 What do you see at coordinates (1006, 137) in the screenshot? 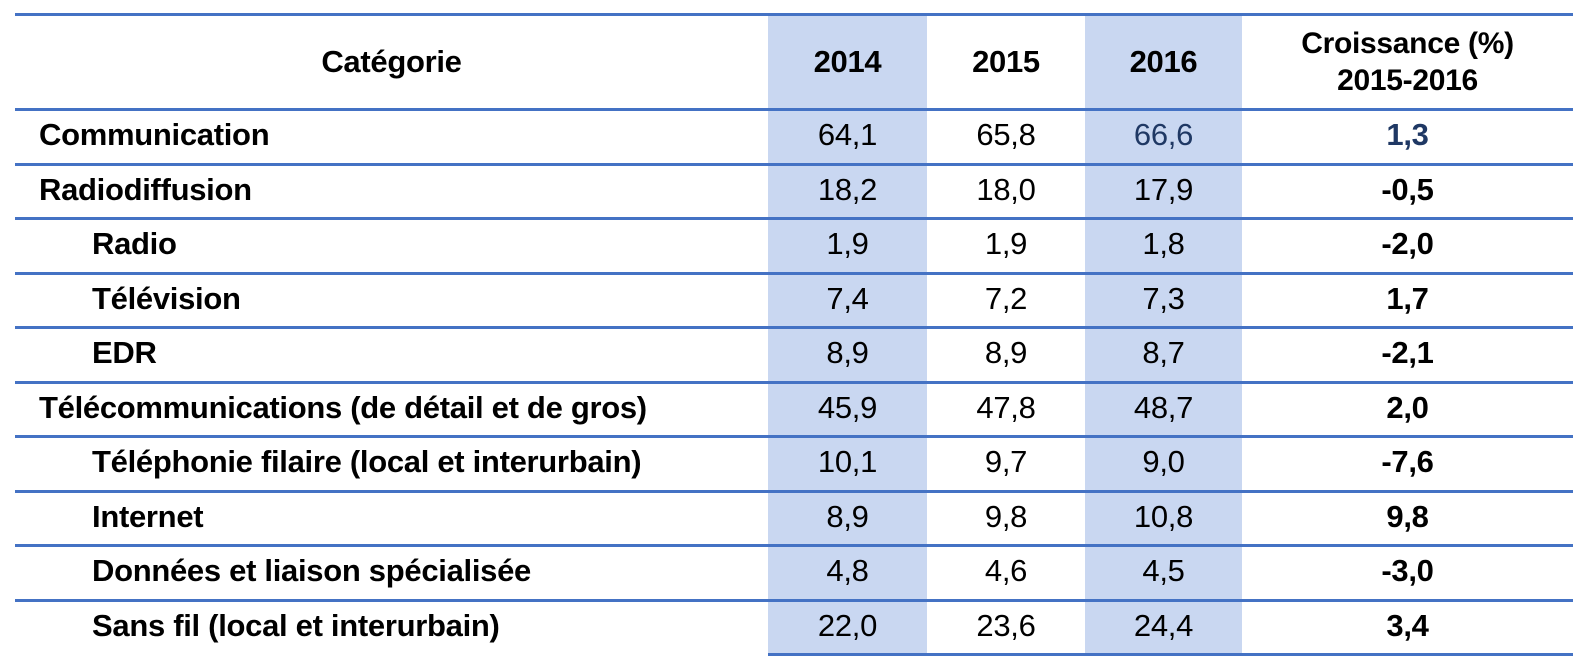
I see `value-2015-cell: 65,8` at bounding box center [1006, 137].